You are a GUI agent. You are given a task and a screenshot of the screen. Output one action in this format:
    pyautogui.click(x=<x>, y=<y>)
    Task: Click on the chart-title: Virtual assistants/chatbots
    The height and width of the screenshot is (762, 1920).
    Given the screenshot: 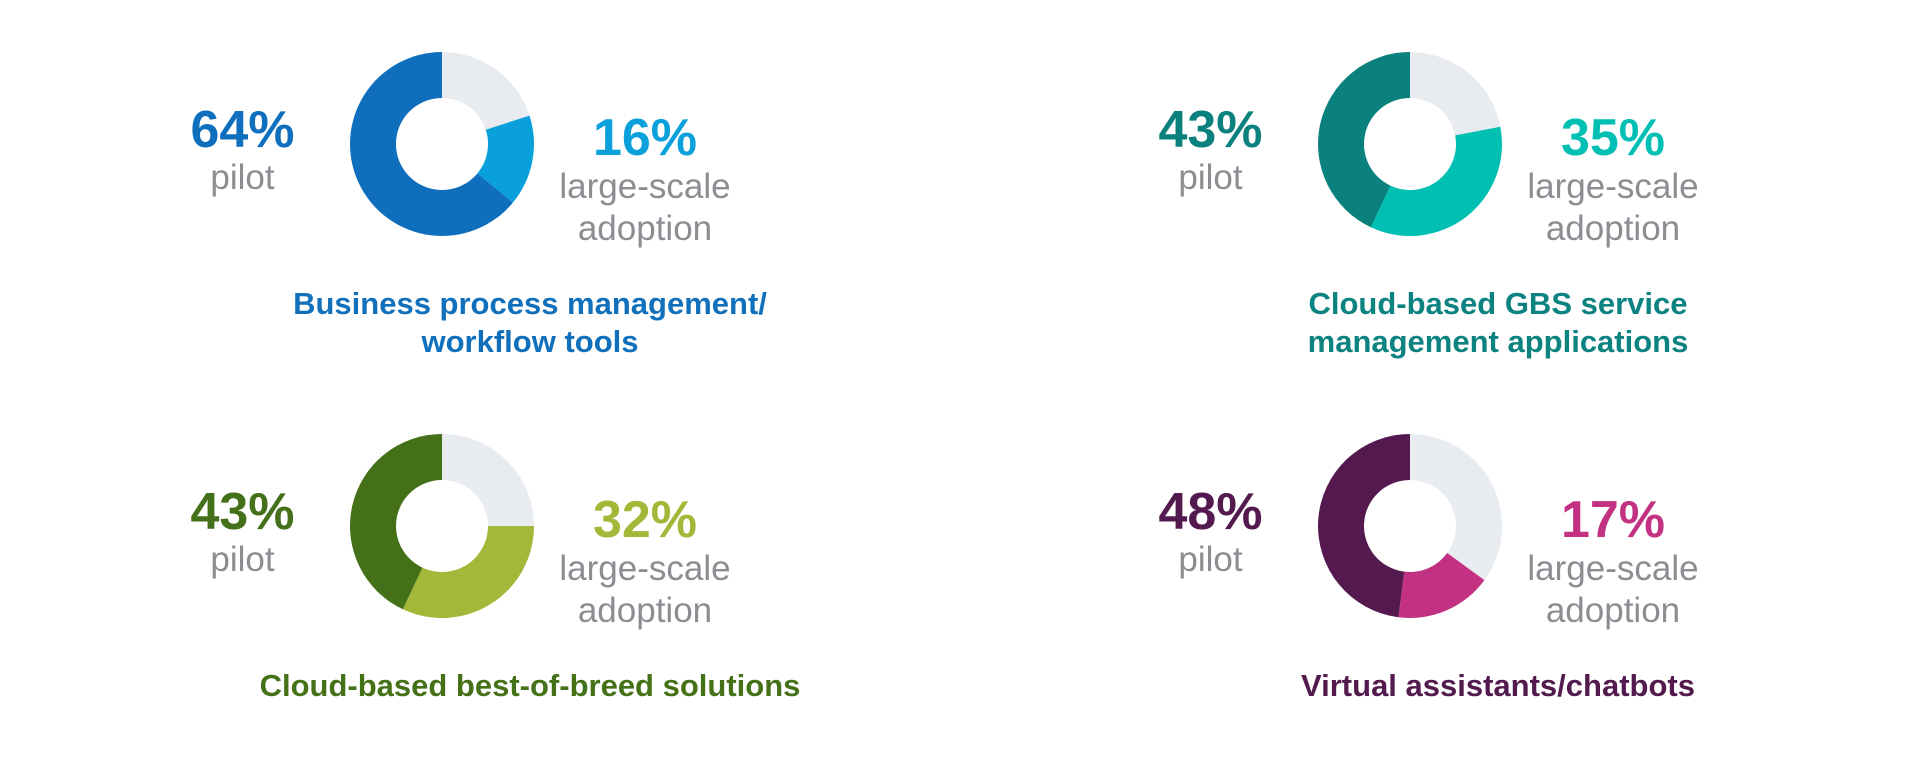 What is the action you would take?
    pyautogui.click(x=1498, y=686)
    